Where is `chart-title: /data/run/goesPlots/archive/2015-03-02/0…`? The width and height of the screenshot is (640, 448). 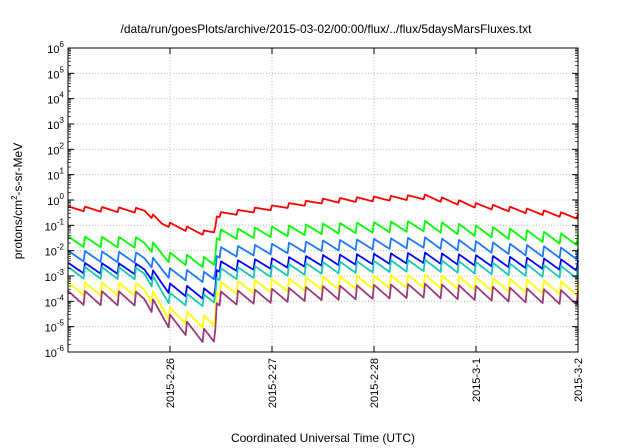 chart-title: /data/run/goesPlots/archive/2015-03-02/0… is located at coordinates (327, 29).